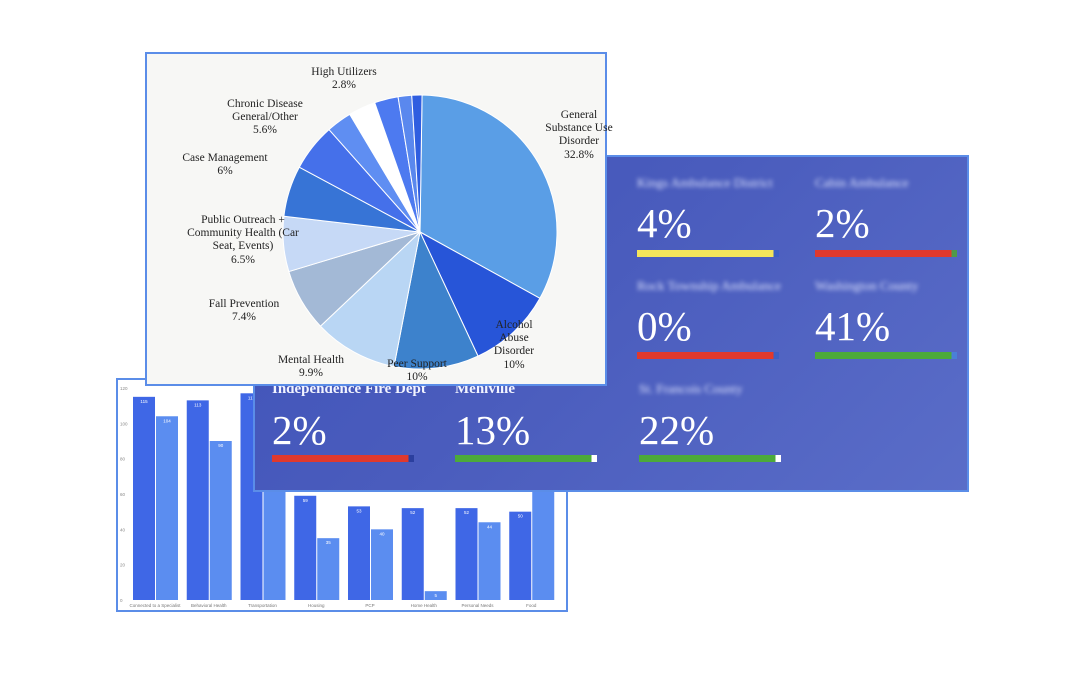  What do you see at coordinates (221, 445) in the screenshot?
I see `bar-value-label: 90` at bounding box center [221, 445].